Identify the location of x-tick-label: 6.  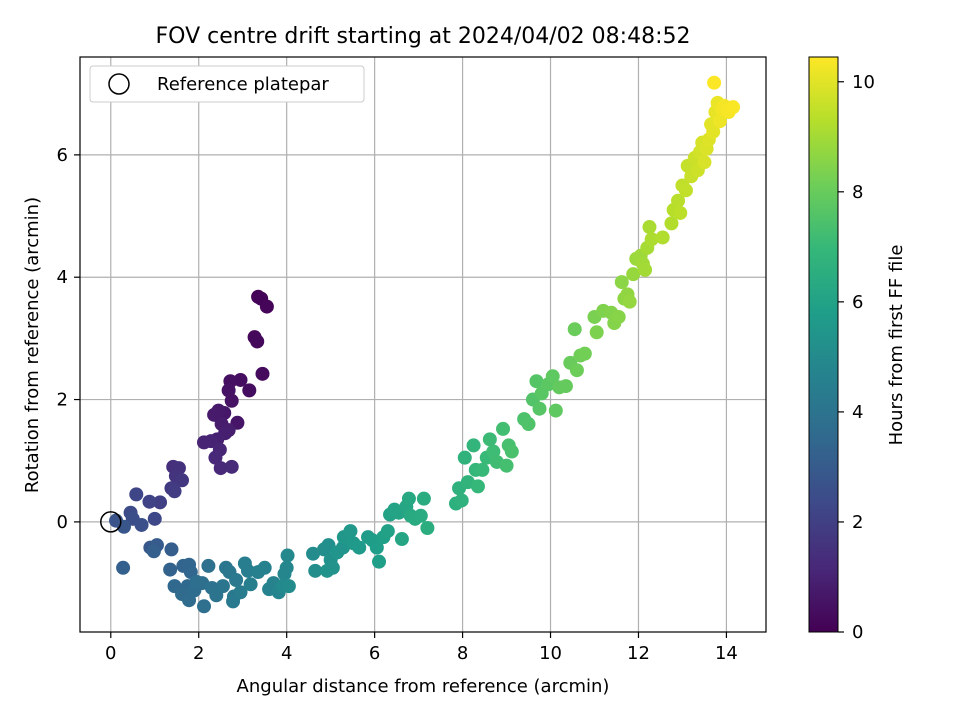
(374, 653).